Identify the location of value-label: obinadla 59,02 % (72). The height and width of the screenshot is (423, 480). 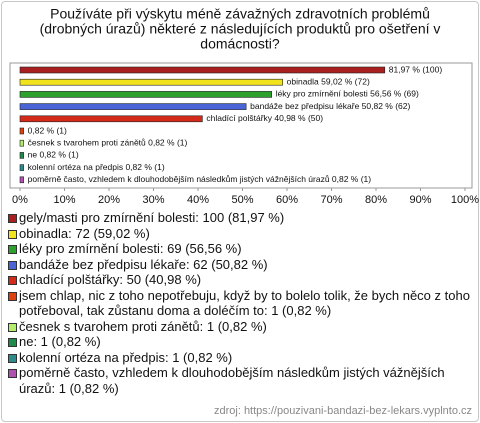
(328, 81).